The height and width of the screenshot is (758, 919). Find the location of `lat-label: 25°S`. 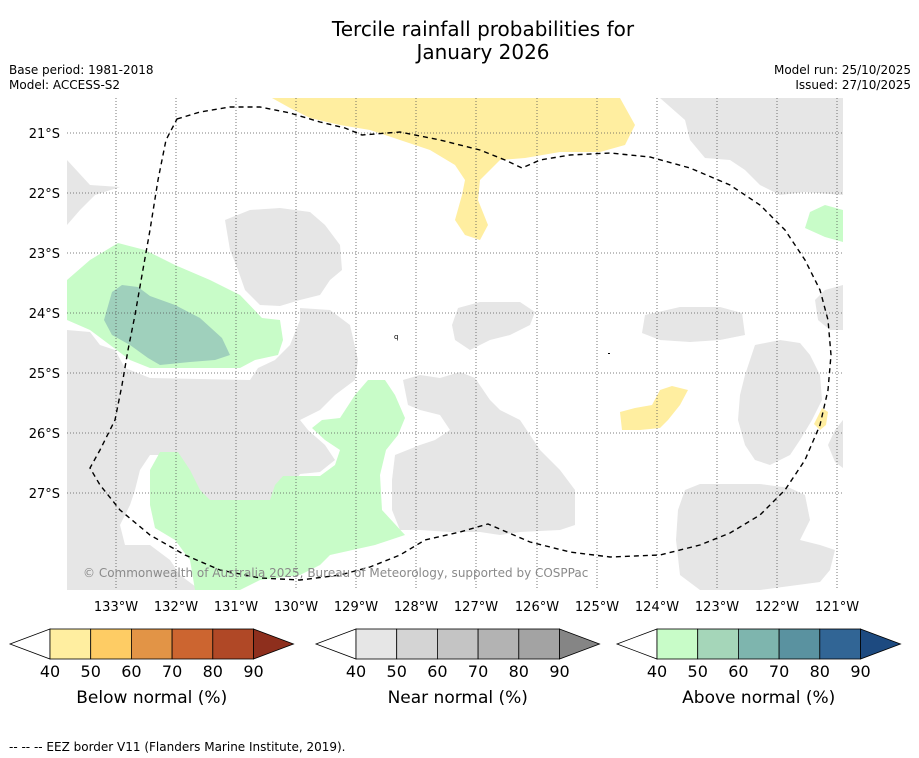

lat-label: 25°S is located at coordinates (44, 374).